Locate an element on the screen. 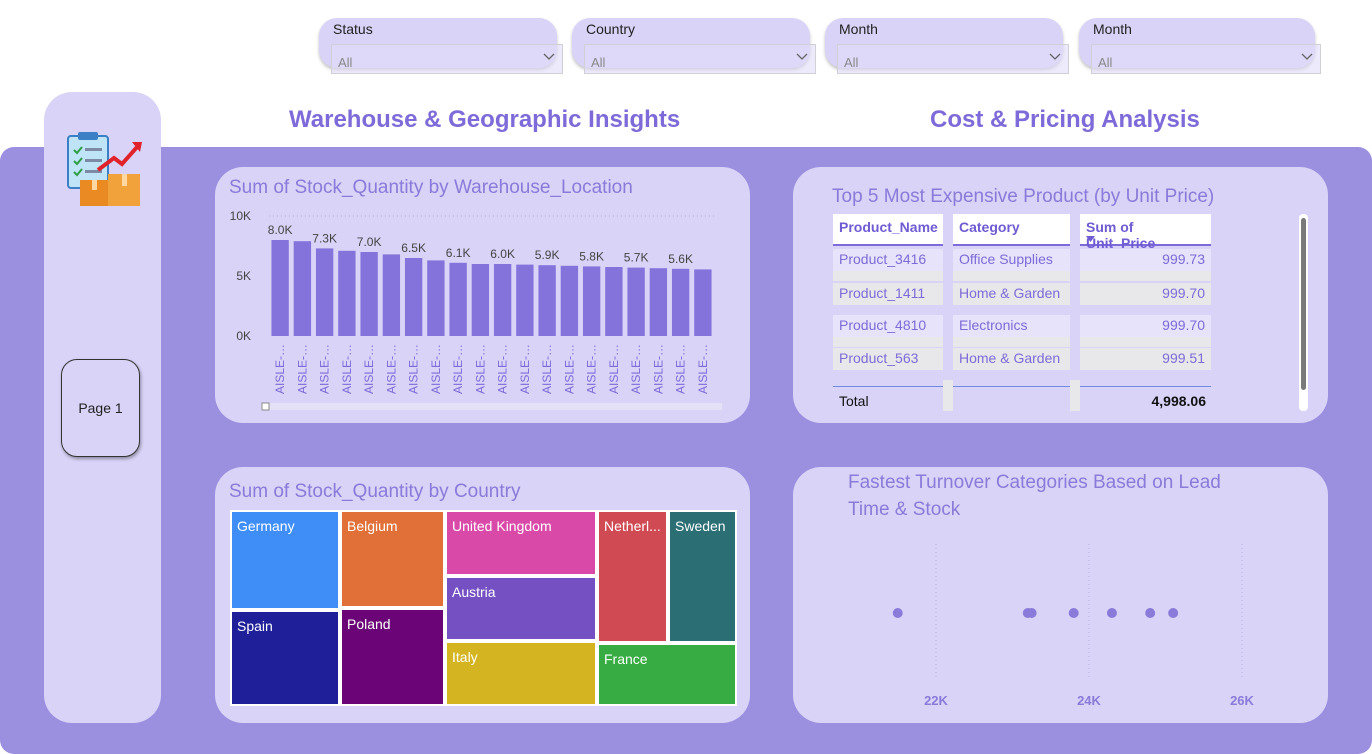 This screenshot has height=754, width=1372. y-tick-label: 5K is located at coordinates (243, 276).